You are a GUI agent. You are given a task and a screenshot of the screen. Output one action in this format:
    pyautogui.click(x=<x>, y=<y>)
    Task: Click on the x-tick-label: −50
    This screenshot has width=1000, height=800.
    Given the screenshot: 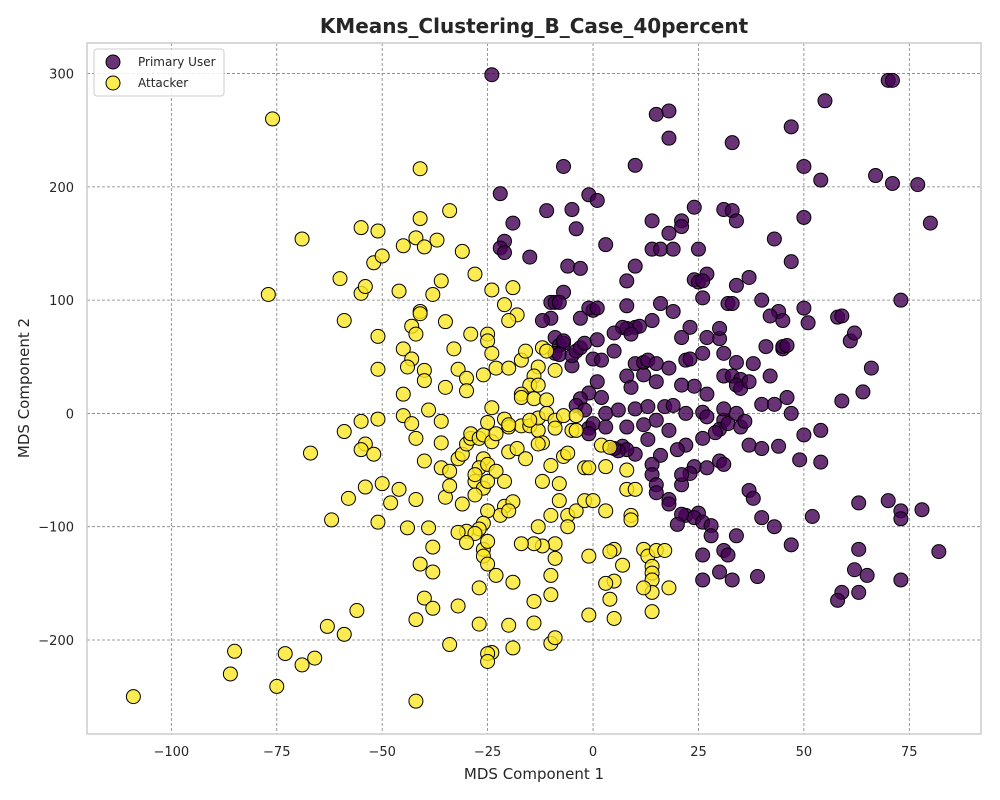 What is the action you would take?
    pyautogui.click(x=381, y=752)
    